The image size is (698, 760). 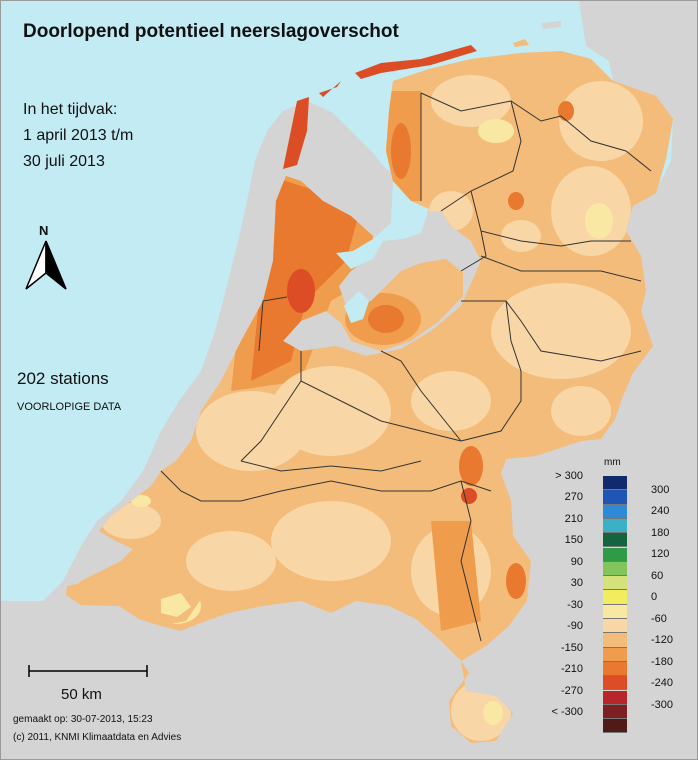 What do you see at coordinates (64, 161) in the screenshot?
I see `period-end: 30 juli 2013` at bounding box center [64, 161].